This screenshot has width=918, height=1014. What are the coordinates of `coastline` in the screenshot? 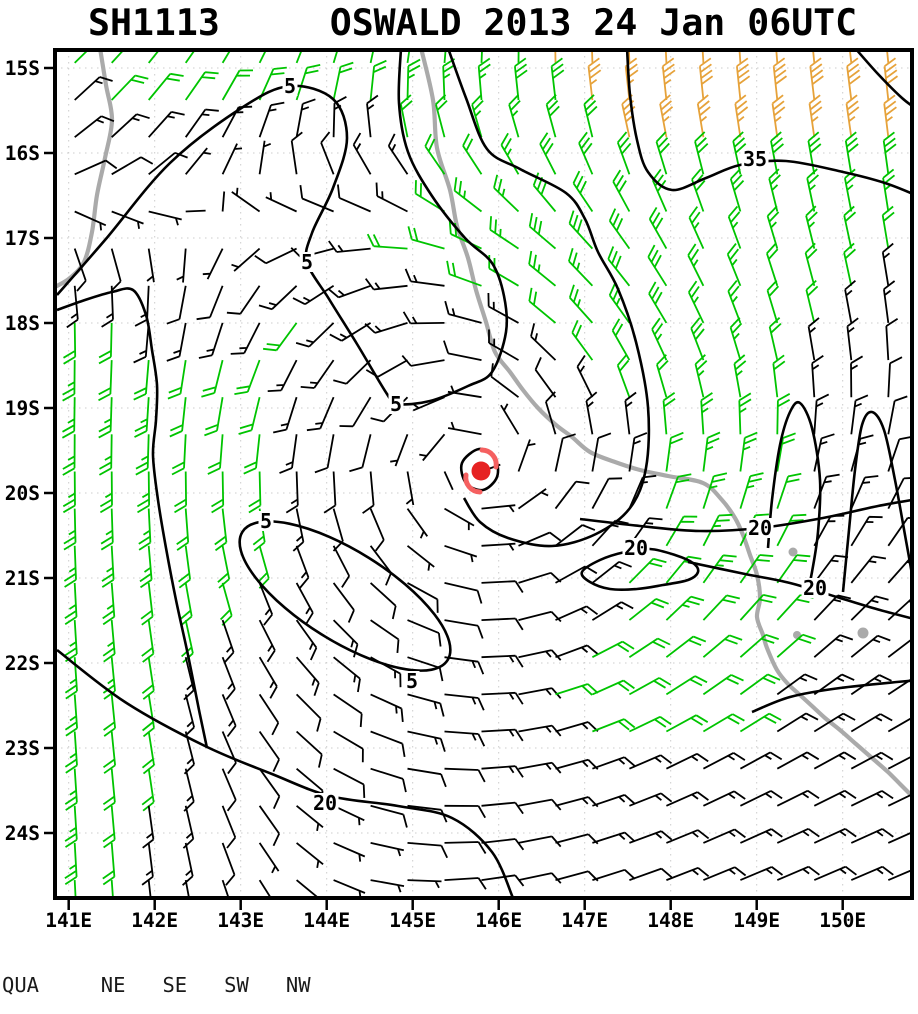 It's located at (86, 170).